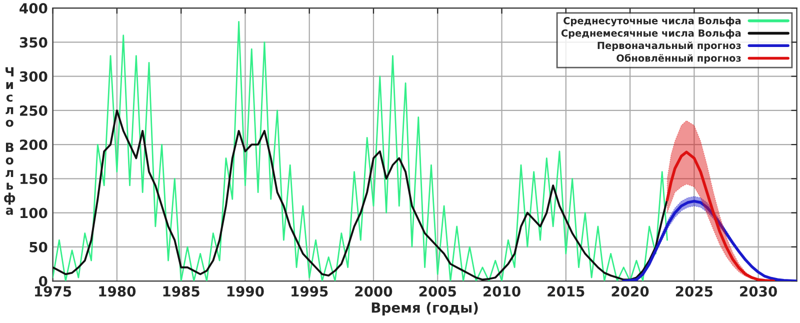 This screenshot has height=323, width=800. I want to click on x-tick-label: 2015, so click(566, 291).